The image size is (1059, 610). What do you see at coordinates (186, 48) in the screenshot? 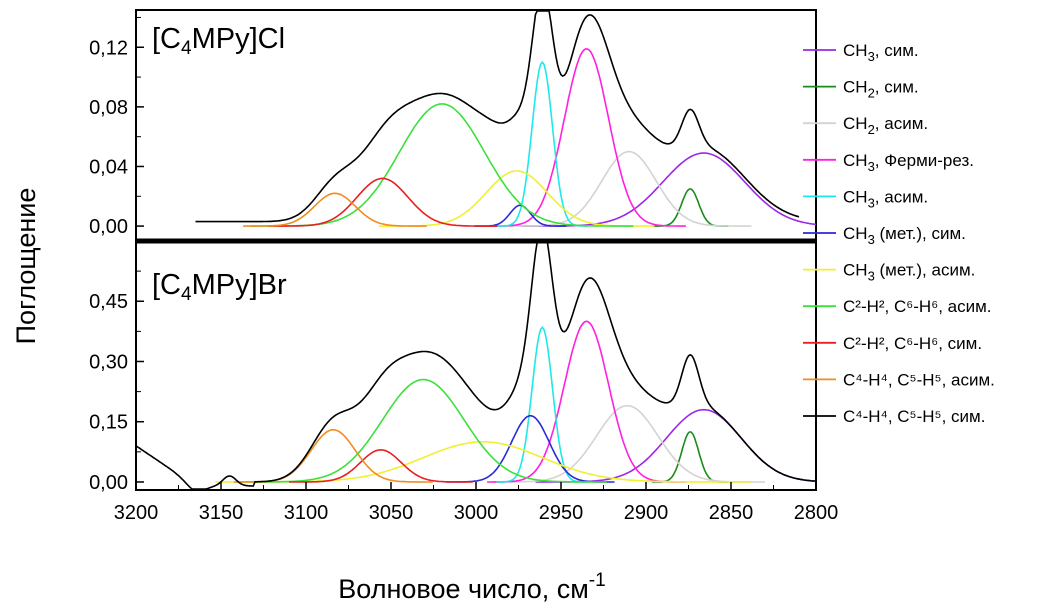
I see `panel-label-top-sub: 4` at bounding box center [186, 48].